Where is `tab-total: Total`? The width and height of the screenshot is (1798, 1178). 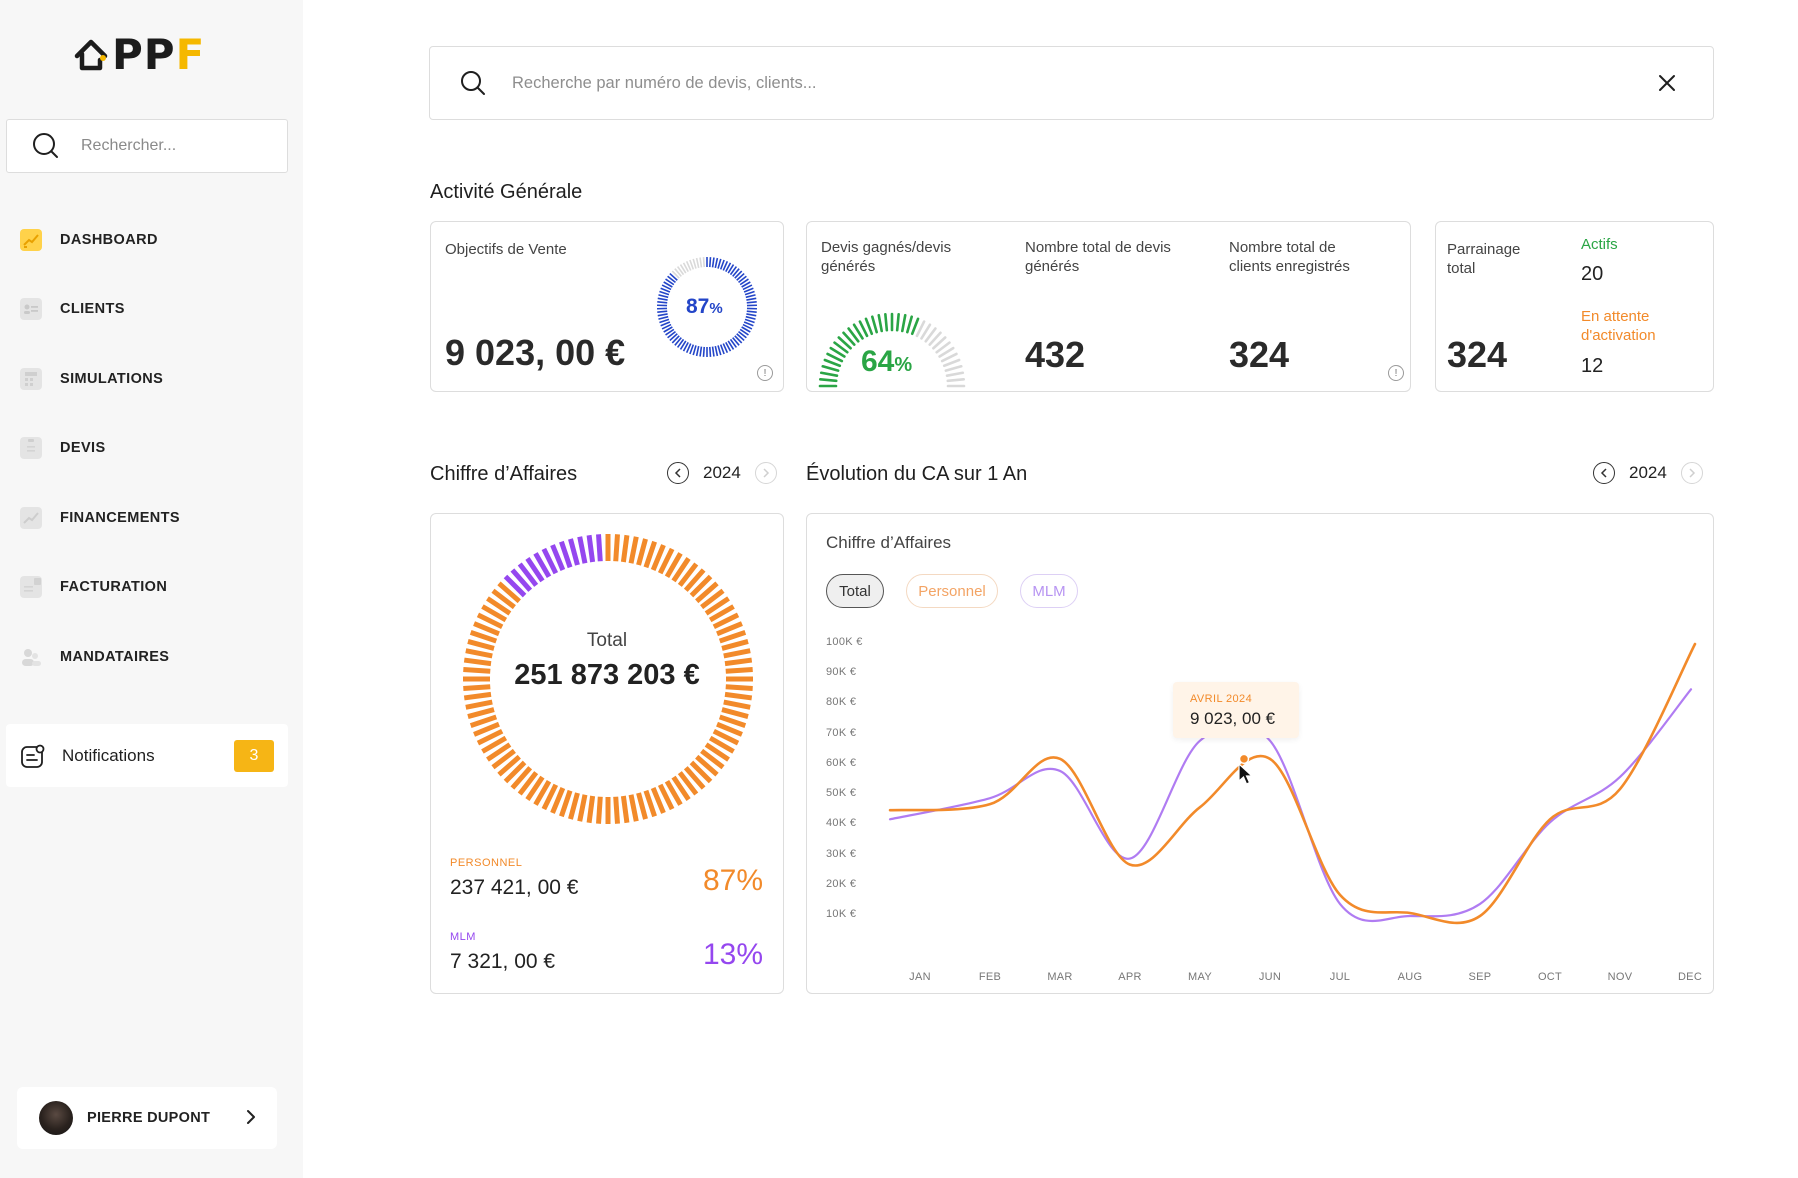 tab-total: Total is located at coordinates (855, 591).